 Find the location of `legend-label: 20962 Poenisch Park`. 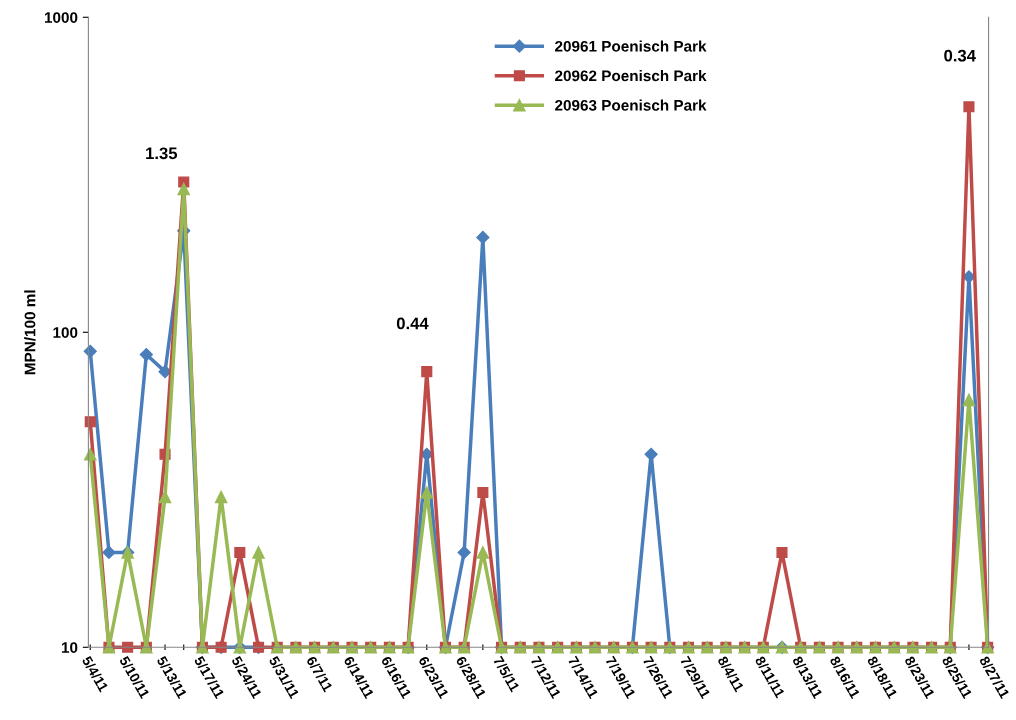

legend-label: 20962 Poenisch Park is located at coordinates (631, 76).